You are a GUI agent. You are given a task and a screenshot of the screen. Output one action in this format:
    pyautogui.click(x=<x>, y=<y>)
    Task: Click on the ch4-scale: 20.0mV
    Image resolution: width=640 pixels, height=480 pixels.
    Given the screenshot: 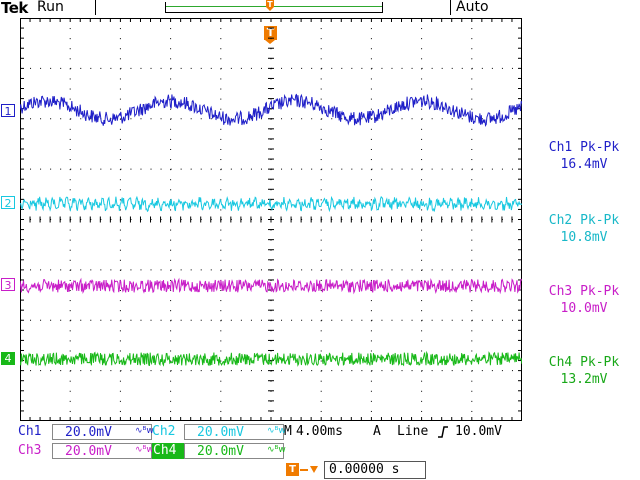 What is the action you would take?
    pyautogui.click(x=220, y=451)
    